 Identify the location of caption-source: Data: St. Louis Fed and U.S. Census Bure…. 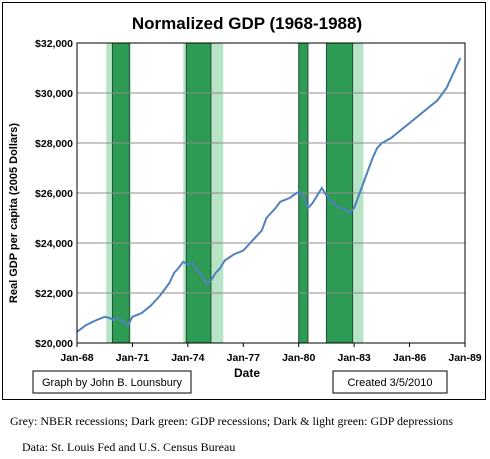
(129, 447).